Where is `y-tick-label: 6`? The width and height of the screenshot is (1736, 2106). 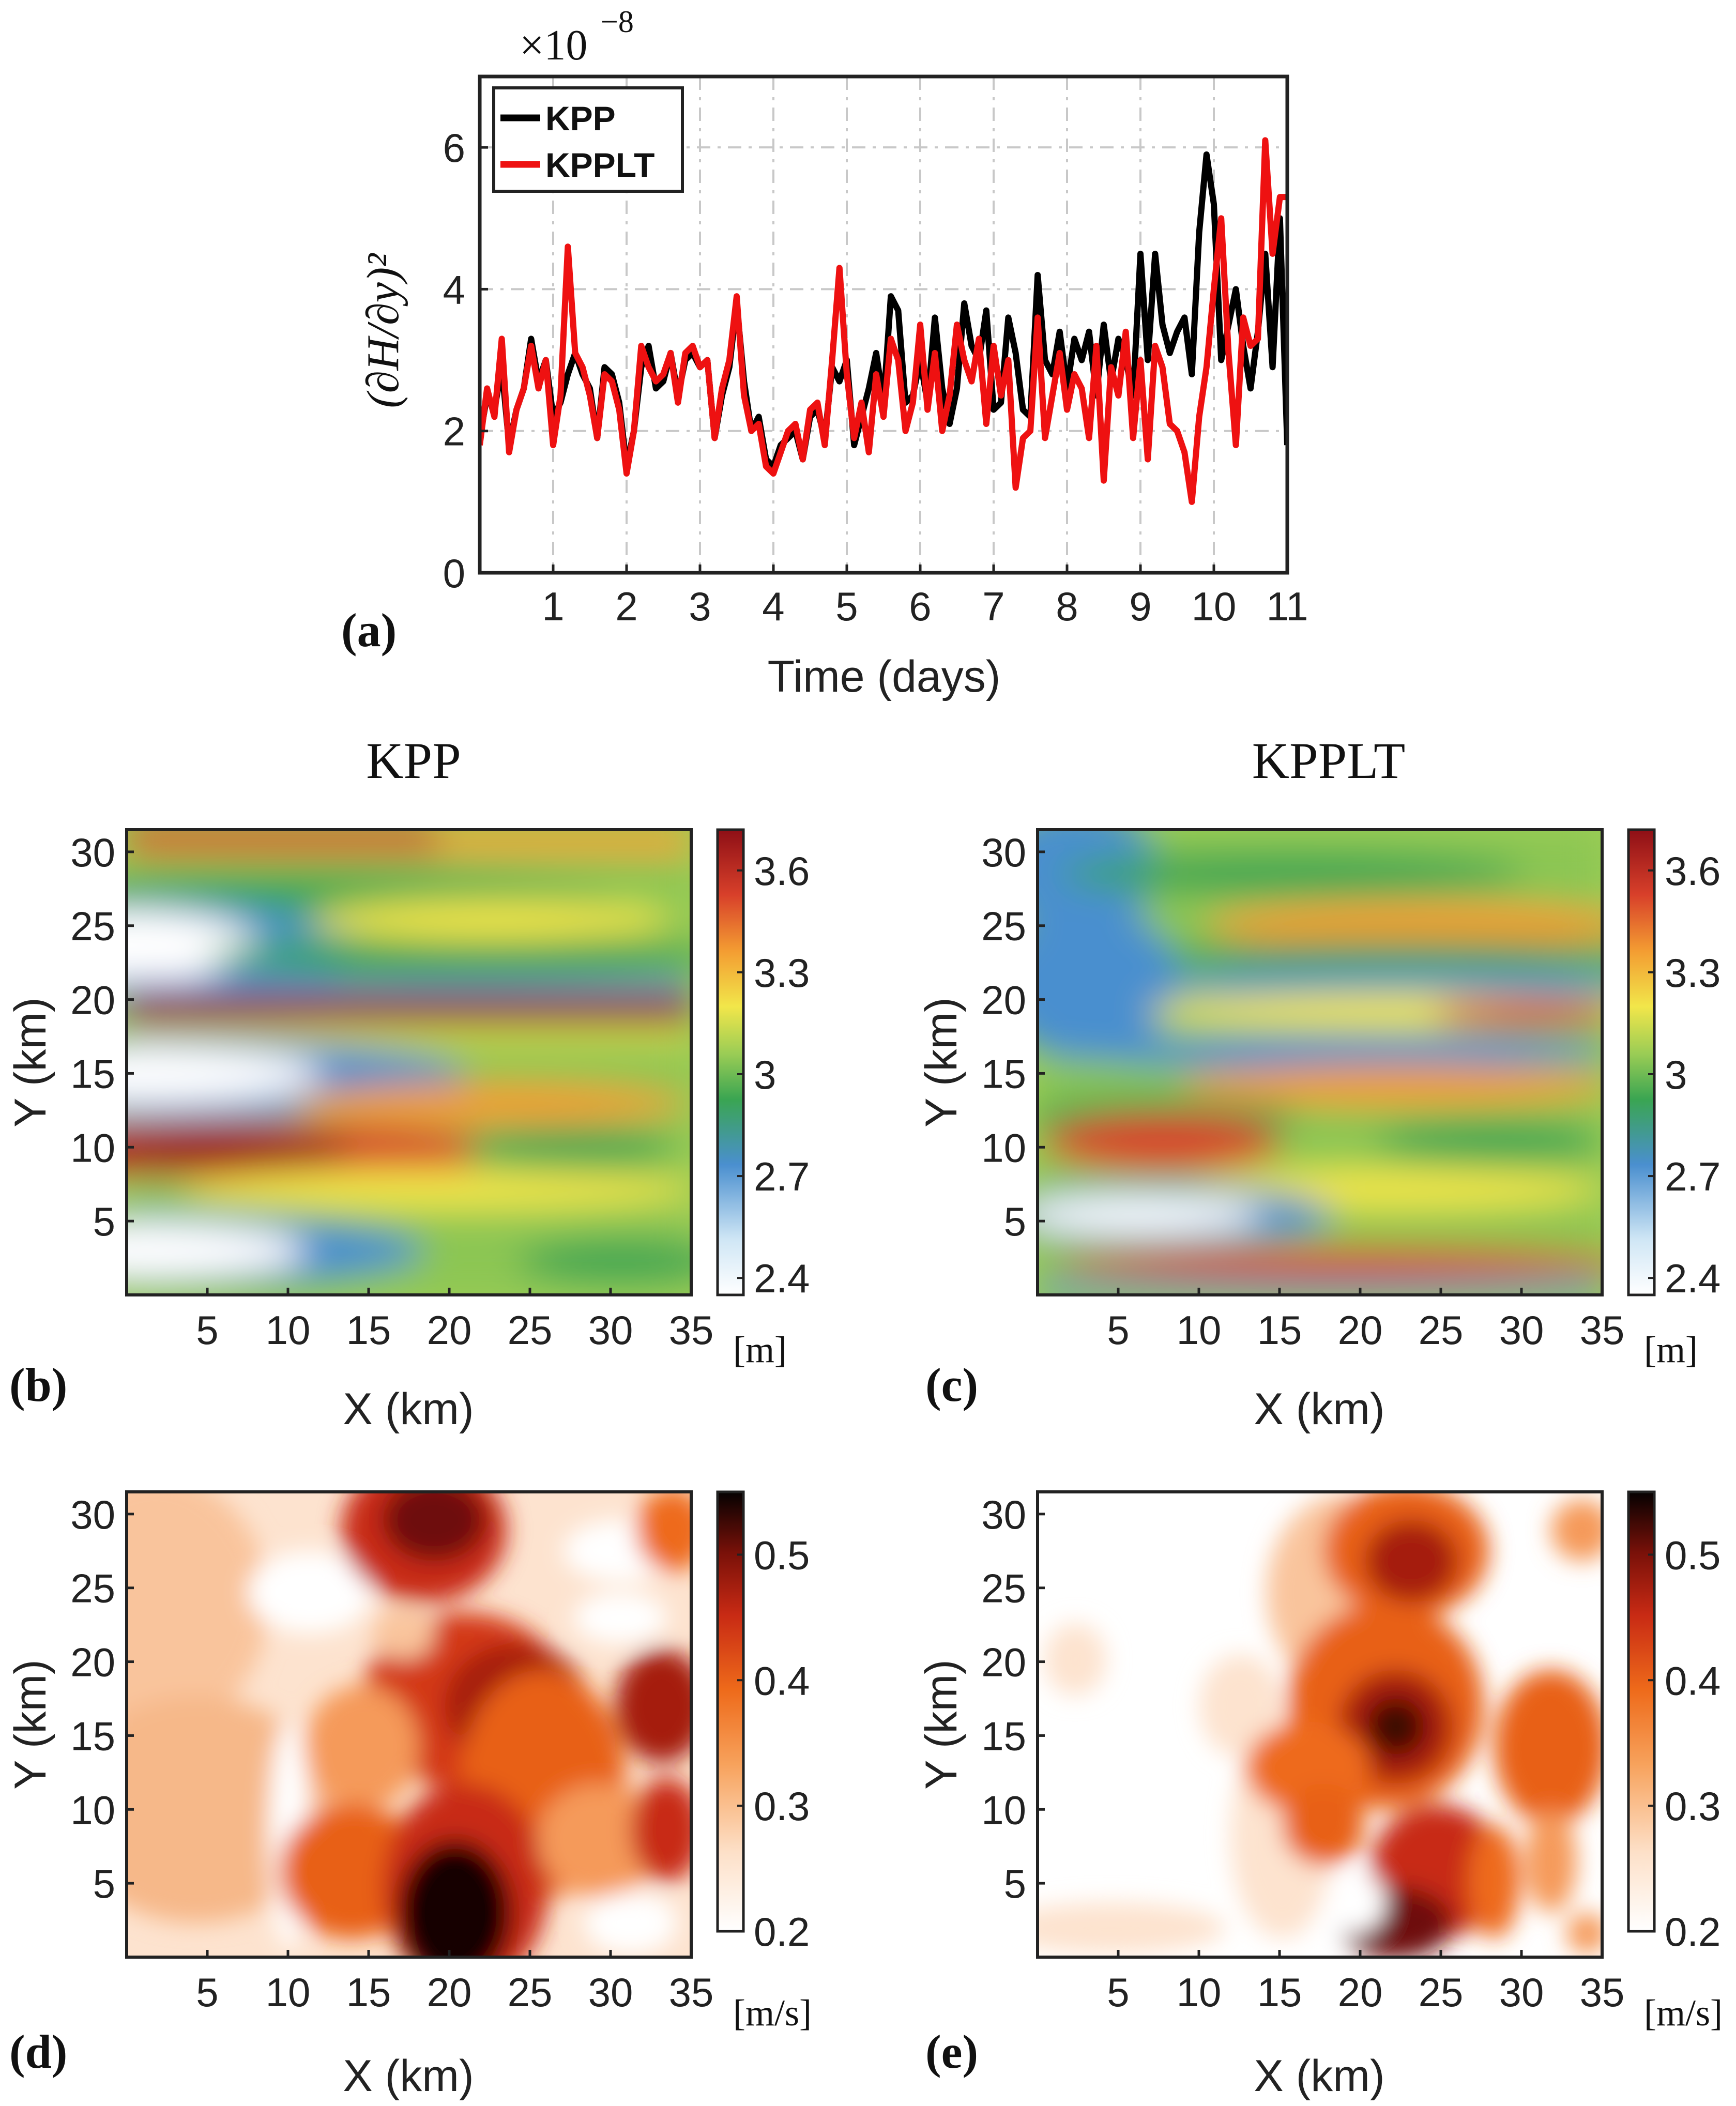
y-tick-label: 6 is located at coordinates (454, 148).